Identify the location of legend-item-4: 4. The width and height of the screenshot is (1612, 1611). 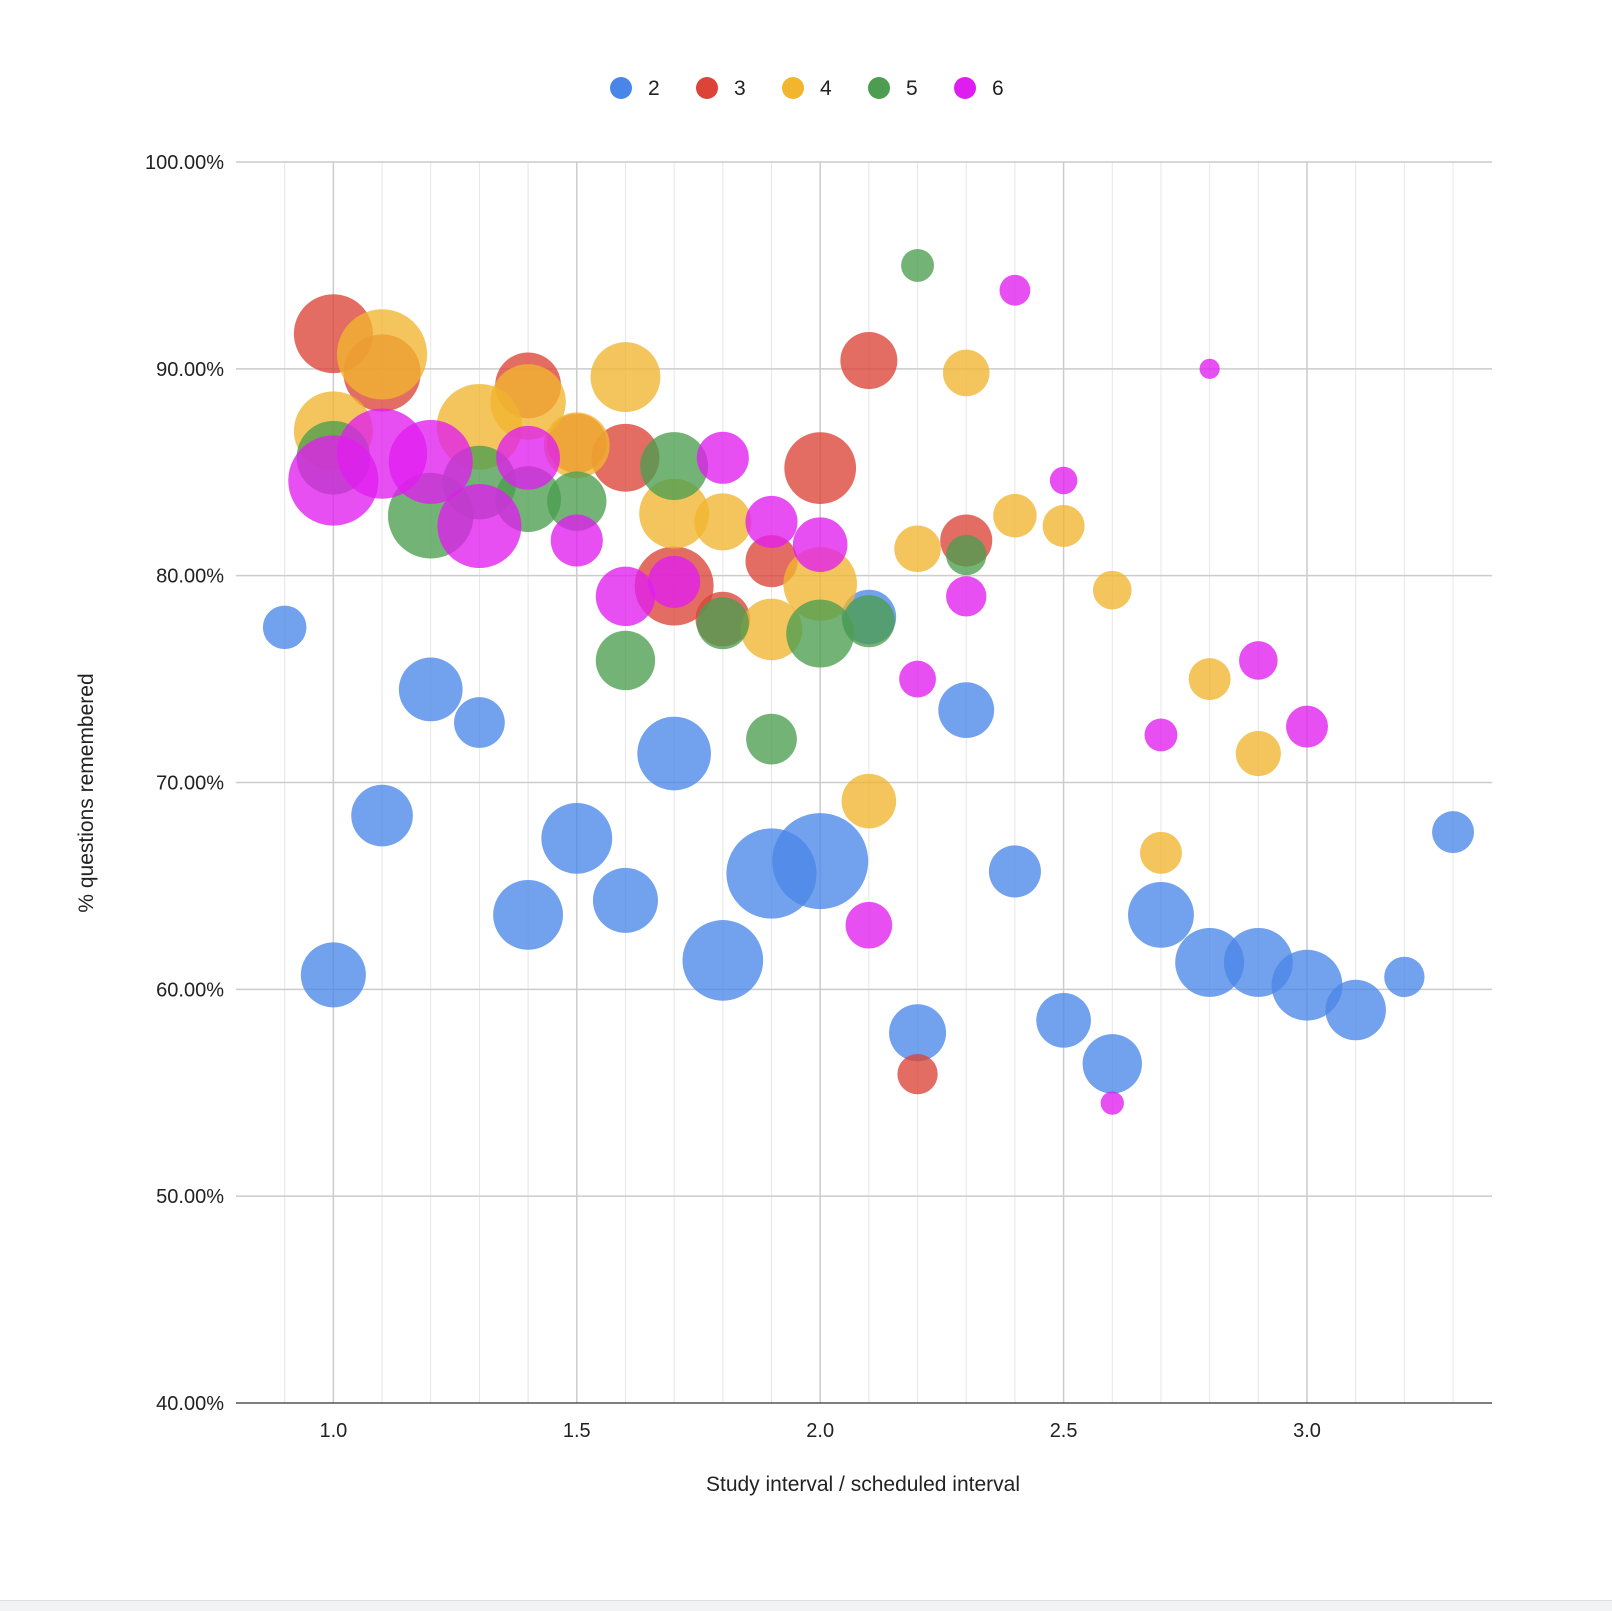
(807, 88).